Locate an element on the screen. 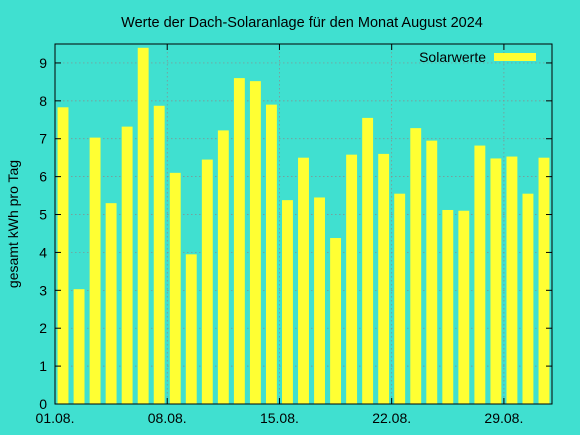 The height and width of the screenshot is (435, 580). x-tick-label: 08.08. is located at coordinates (167, 418).